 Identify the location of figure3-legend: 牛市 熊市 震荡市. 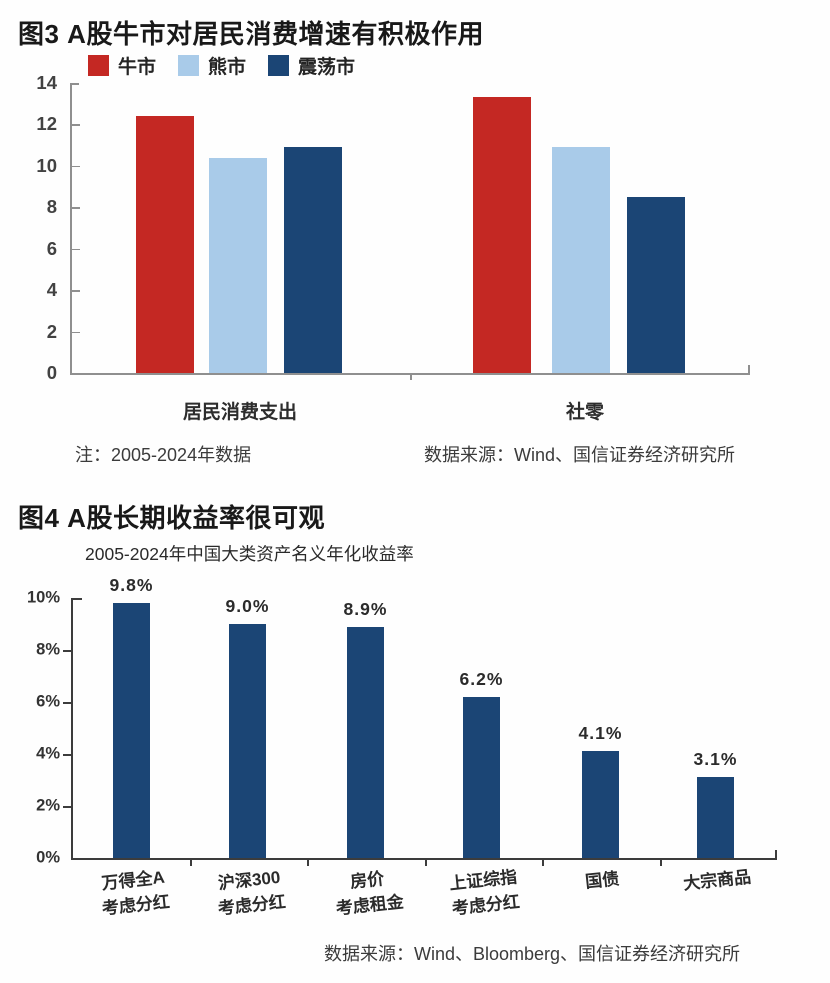
(221, 65).